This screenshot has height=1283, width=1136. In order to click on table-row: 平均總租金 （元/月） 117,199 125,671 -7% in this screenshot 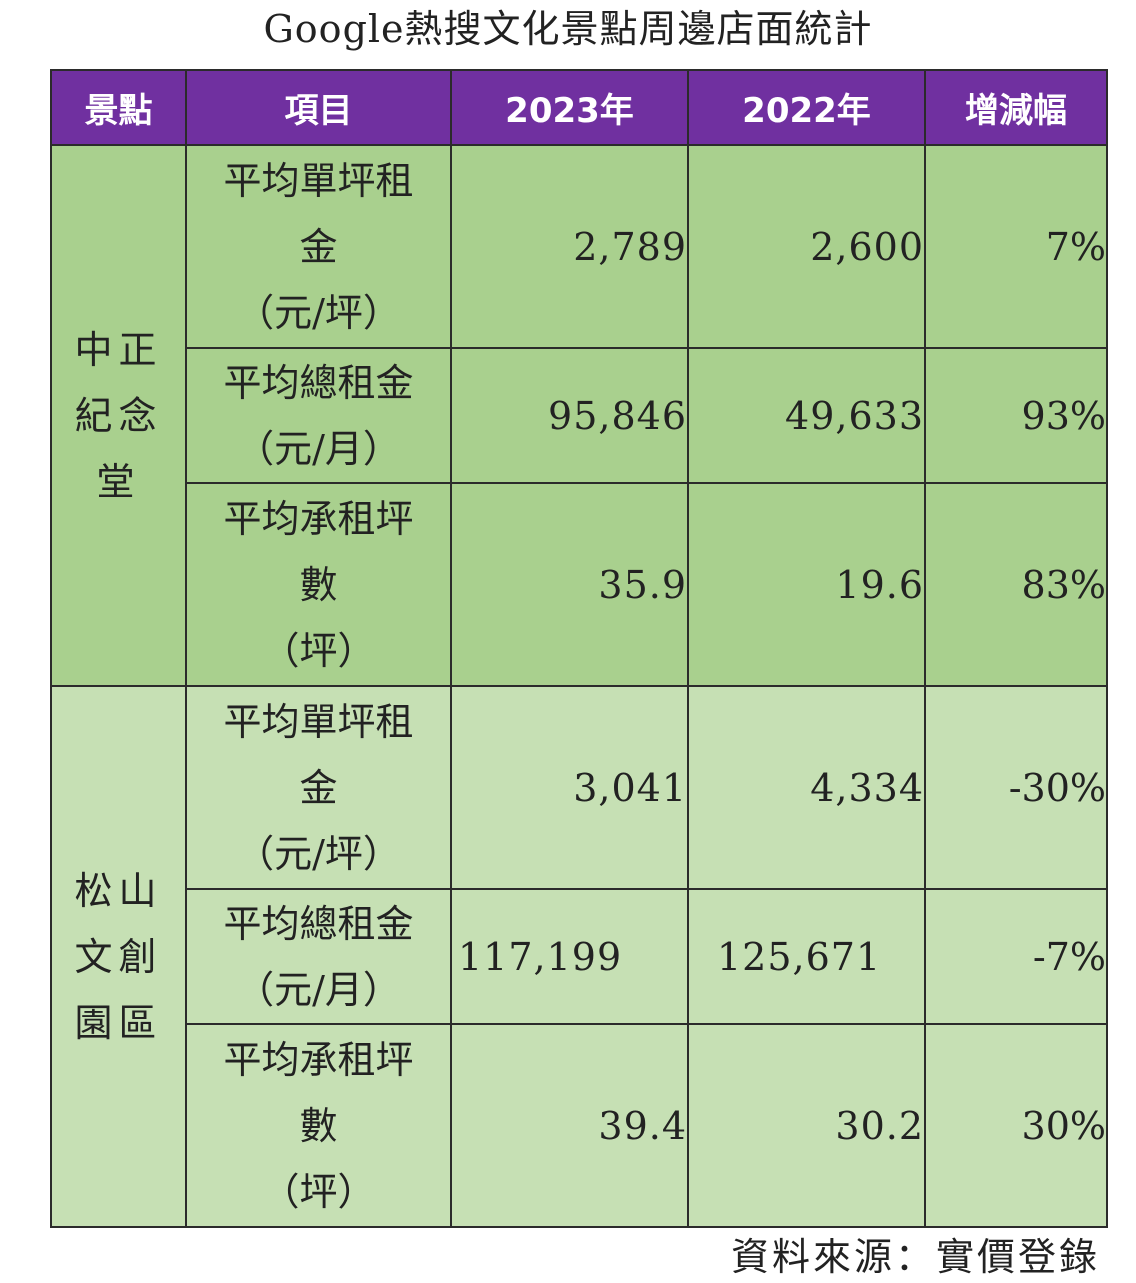, I will do `click(579, 956)`.